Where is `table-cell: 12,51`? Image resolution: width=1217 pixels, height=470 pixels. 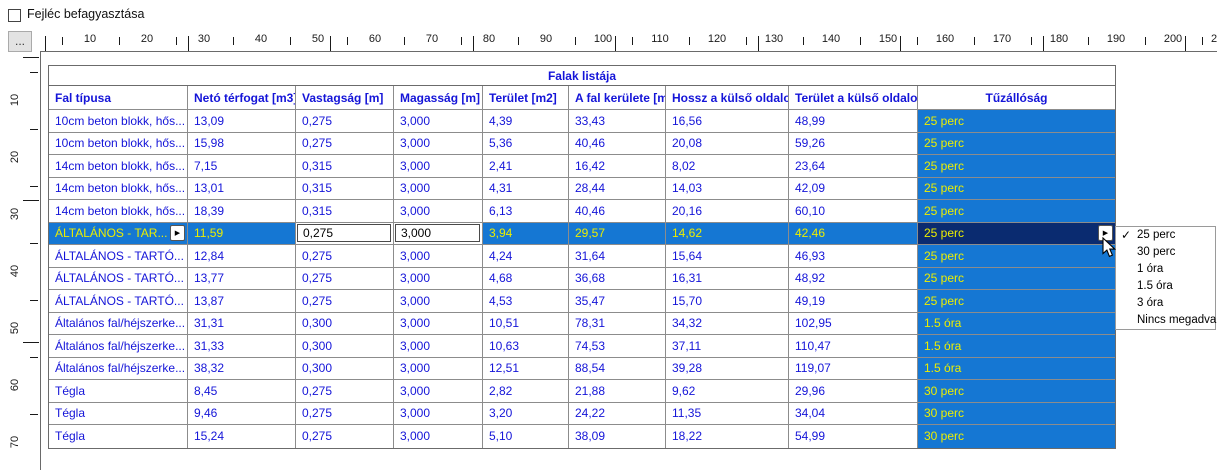
table-cell: 12,51 is located at coordinates (526, 368).